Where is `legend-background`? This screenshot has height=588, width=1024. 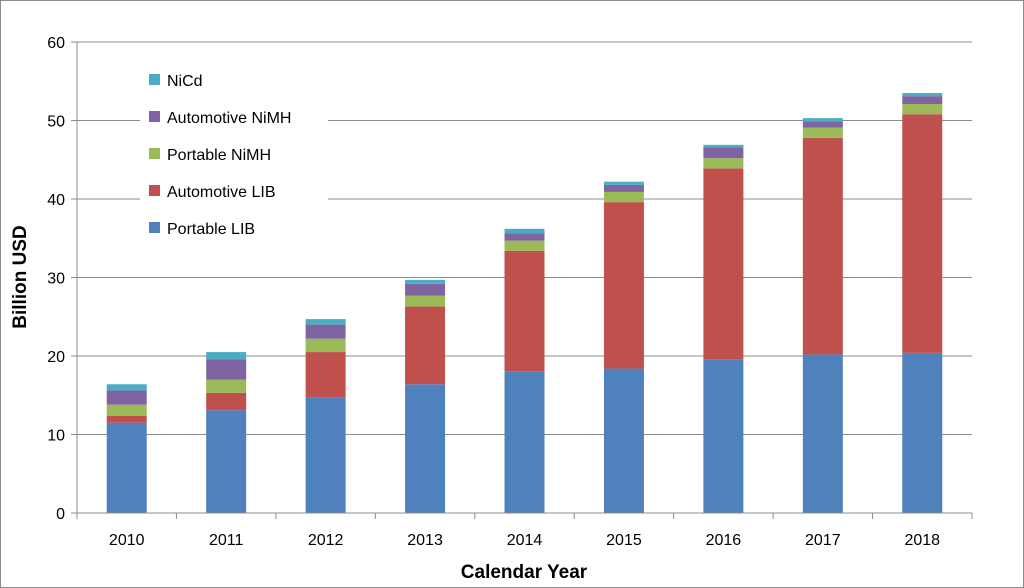 legend-background is located at coordinates (234, 154).